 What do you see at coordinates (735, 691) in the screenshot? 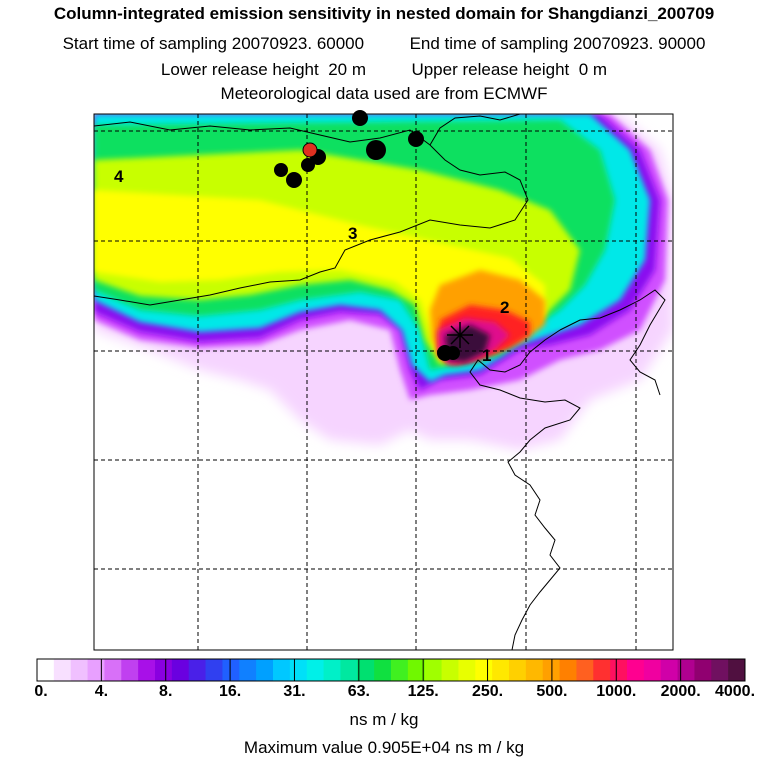
I see `colorbar-tick-label: 4000.` at bounding box center [735, 691].